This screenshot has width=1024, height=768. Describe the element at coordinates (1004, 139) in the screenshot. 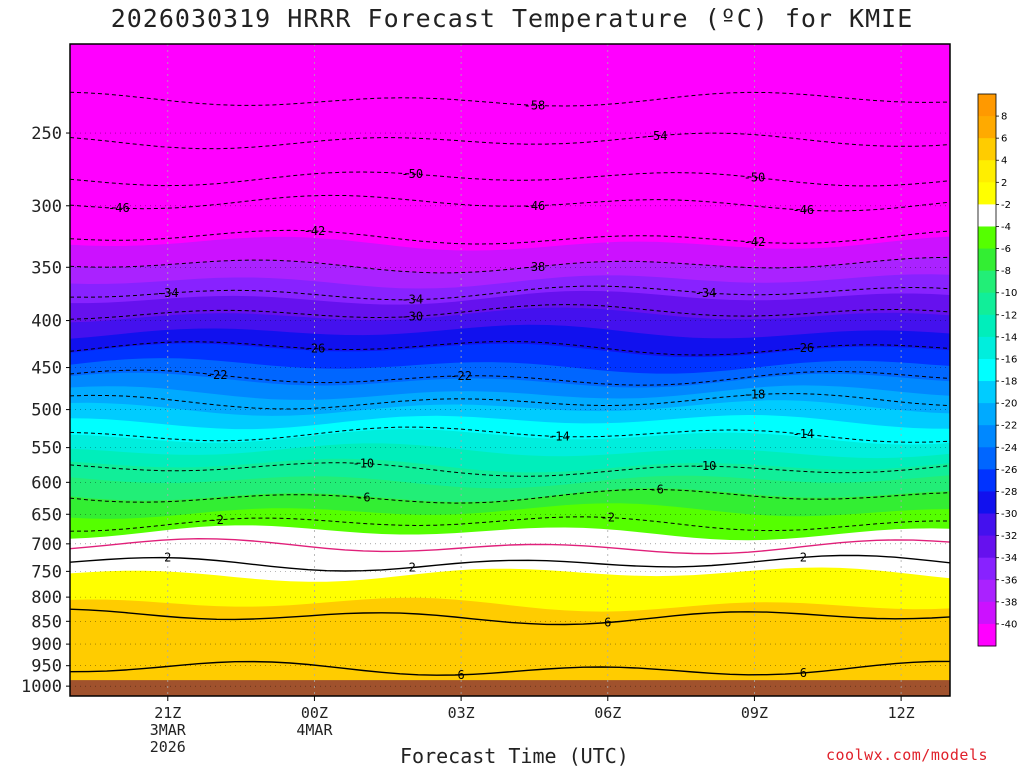

I see `colorbar-label: 6` at that location.